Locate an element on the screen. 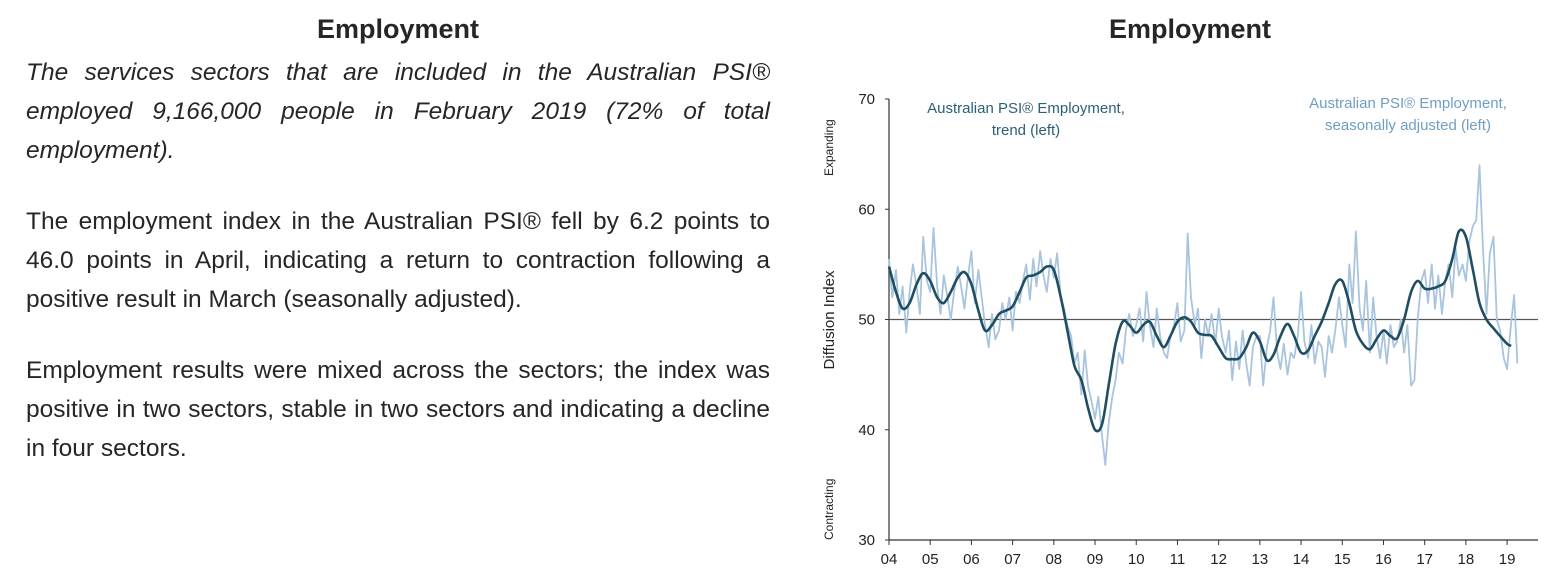 Image resolution: width=1561 pixels, height=587 pixels. x-tick-label: 05 is located at coordinates (930, 559).